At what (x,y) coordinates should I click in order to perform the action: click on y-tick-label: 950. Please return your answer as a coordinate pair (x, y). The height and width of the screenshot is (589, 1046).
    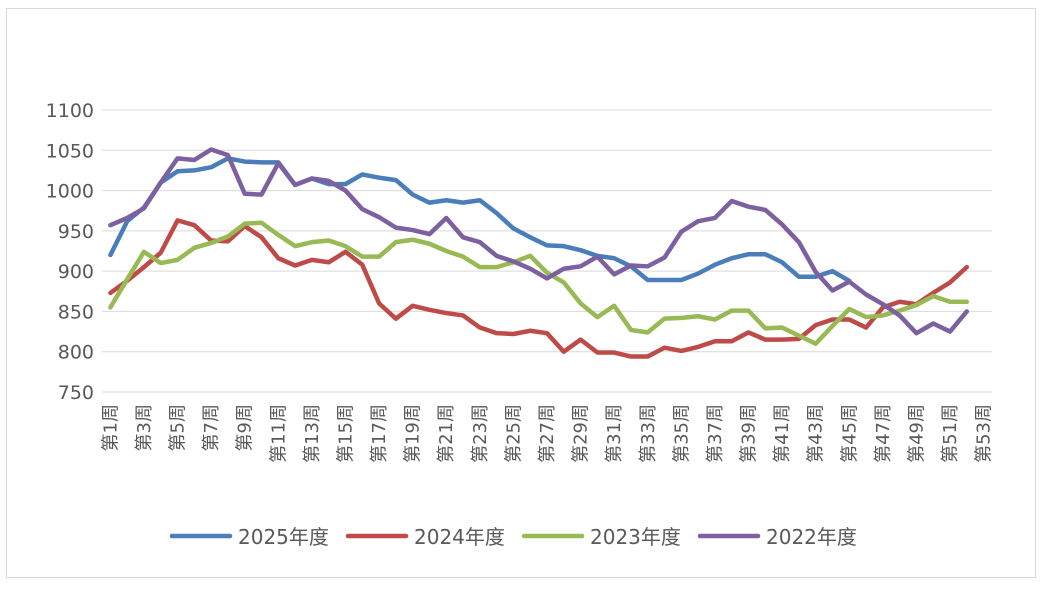
    Looking at the image, I should click on (76, 232).